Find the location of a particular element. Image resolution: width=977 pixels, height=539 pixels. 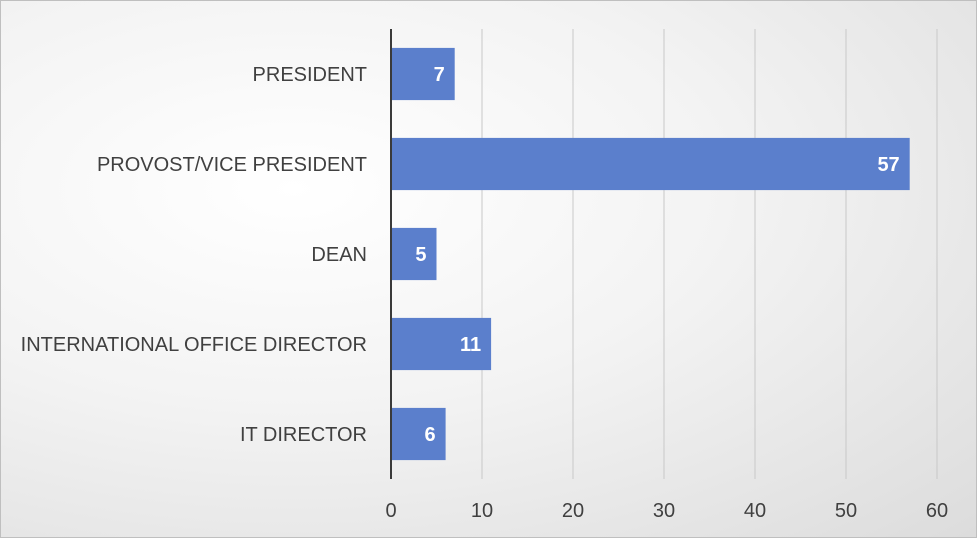

category-label: DEAN is located at coordinates (339, 255).